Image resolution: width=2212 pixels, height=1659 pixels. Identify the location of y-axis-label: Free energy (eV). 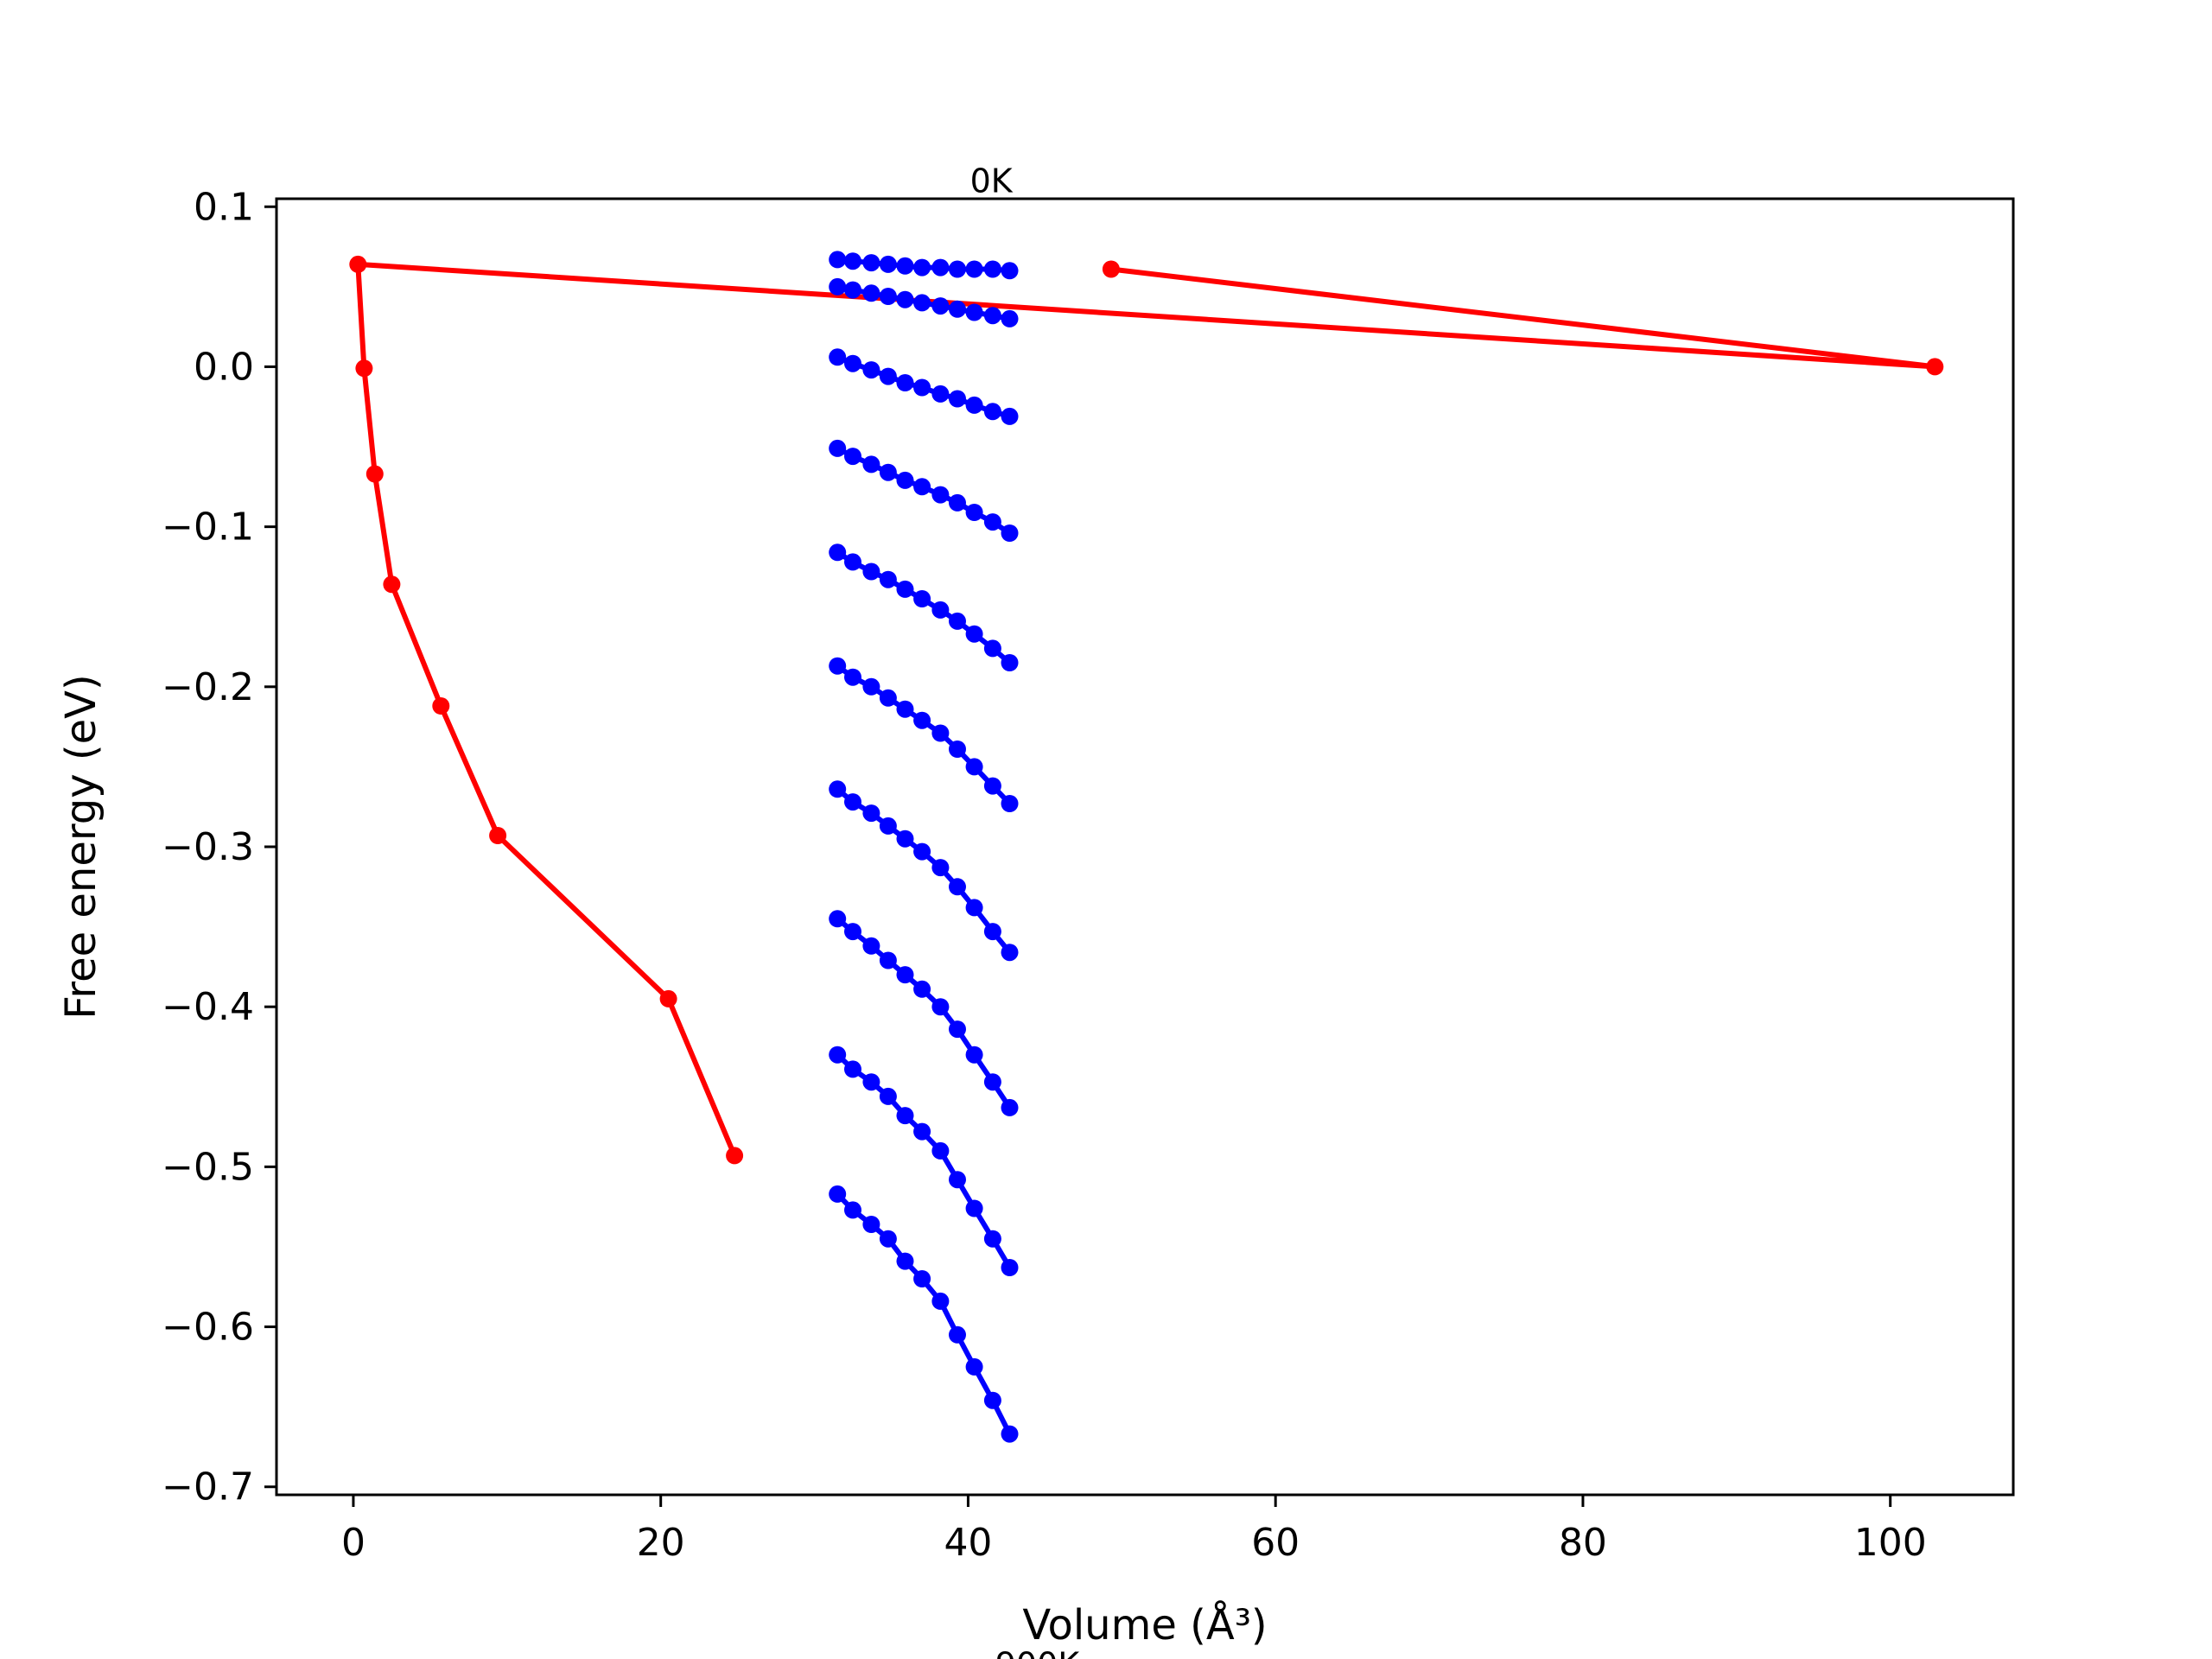
(81, 846).